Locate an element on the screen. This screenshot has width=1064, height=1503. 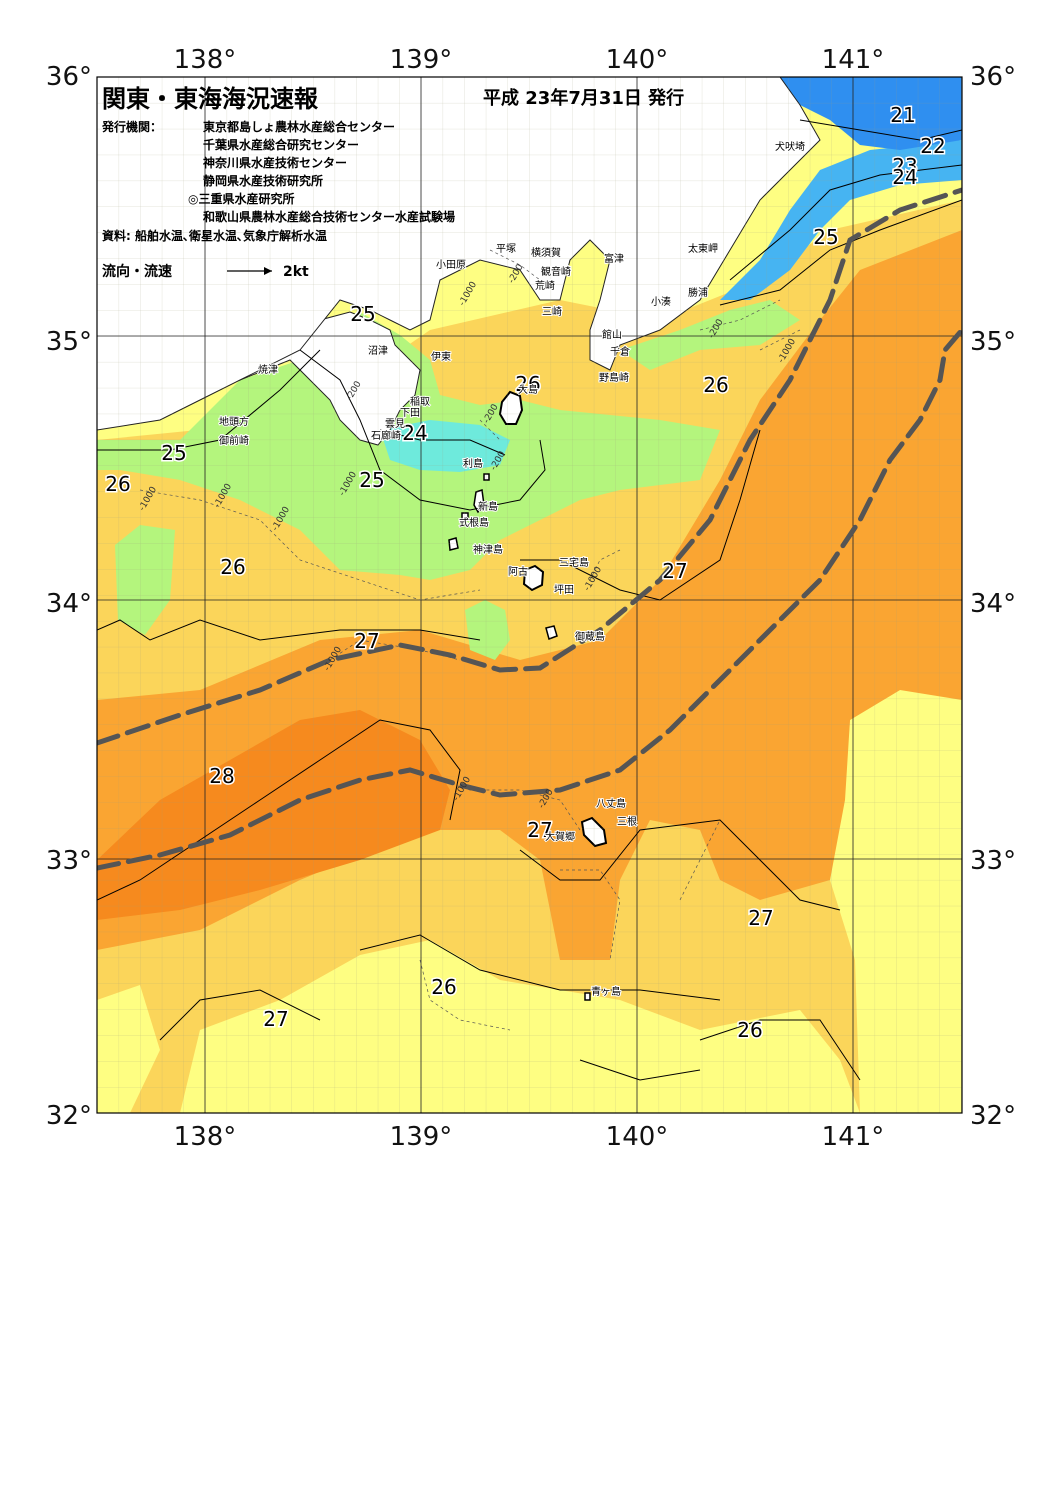
publisher-name: 千葉県水産総合研究センター is located at coordinates (281, 144).